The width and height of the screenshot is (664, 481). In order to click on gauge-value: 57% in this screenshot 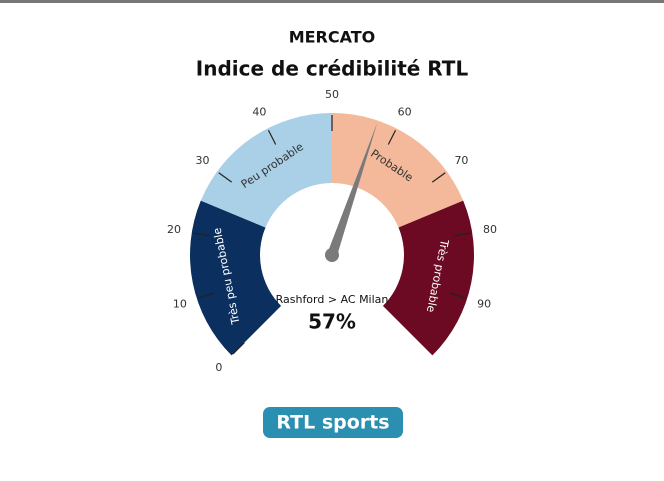, I will do `click(332, 322)`.